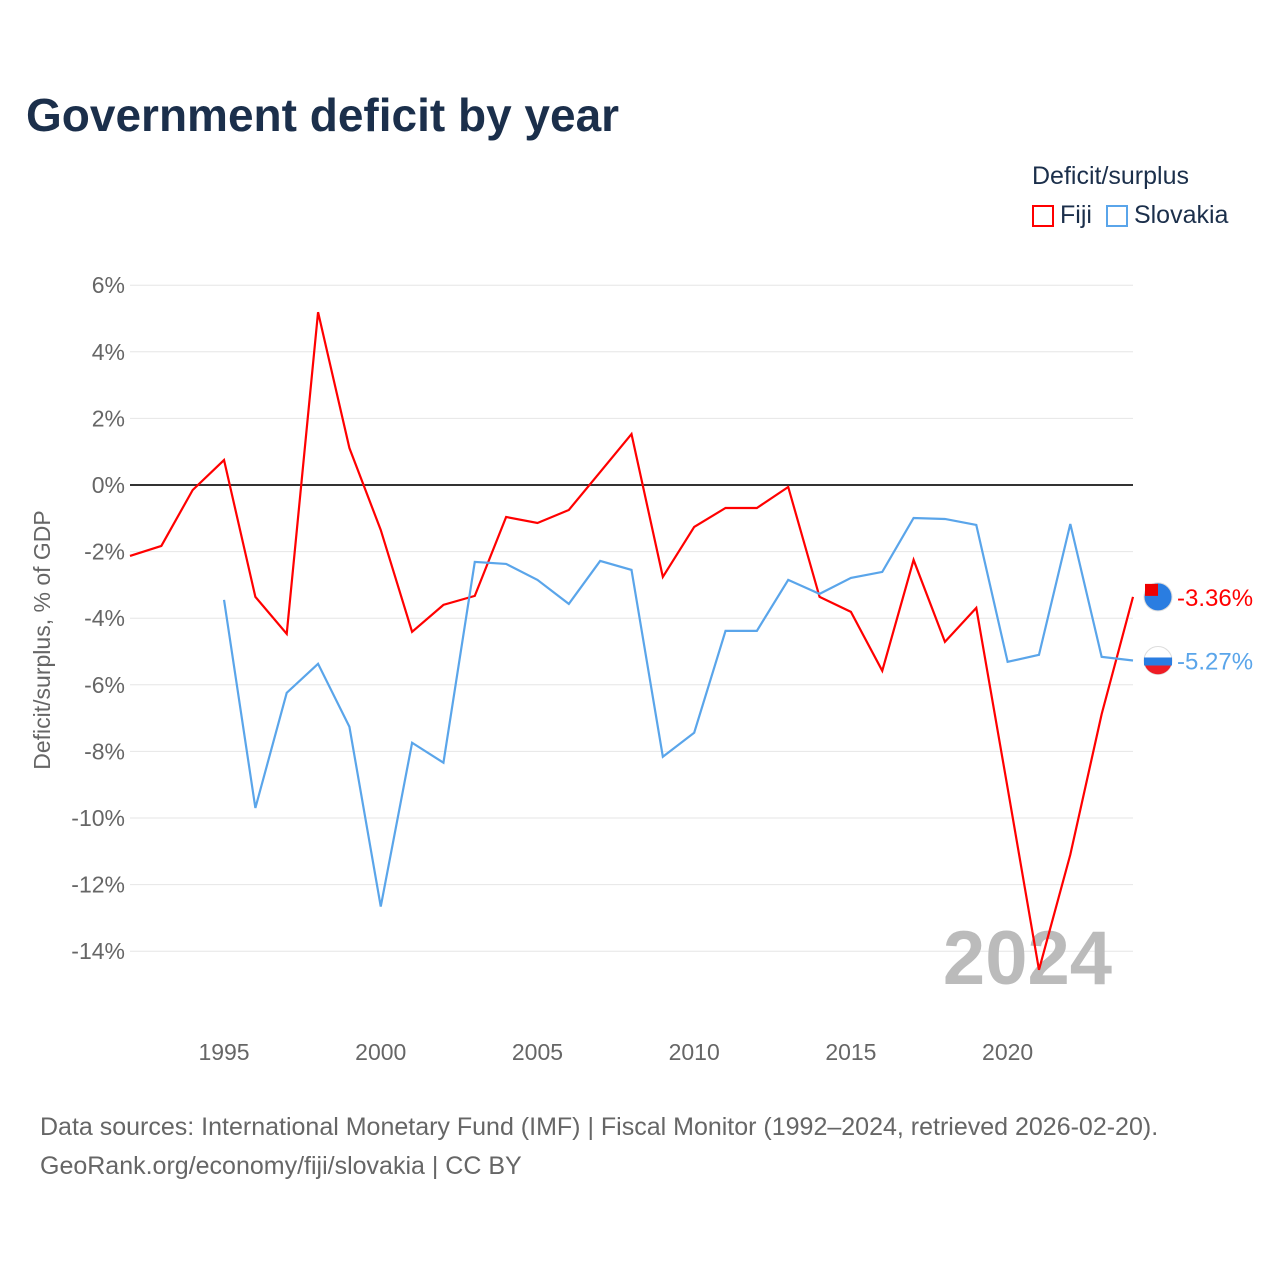 The image size is (1280, 1280). I want to click on y-axis-label: Deficit/surplus, % of GDP, so click(42, 639).